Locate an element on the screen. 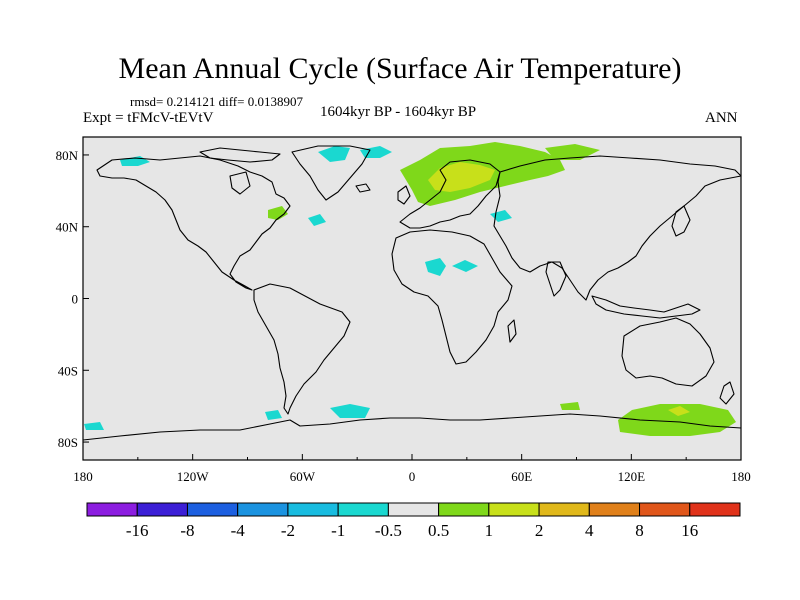  anomaly-antarctica is located at coordinates (677, 420).